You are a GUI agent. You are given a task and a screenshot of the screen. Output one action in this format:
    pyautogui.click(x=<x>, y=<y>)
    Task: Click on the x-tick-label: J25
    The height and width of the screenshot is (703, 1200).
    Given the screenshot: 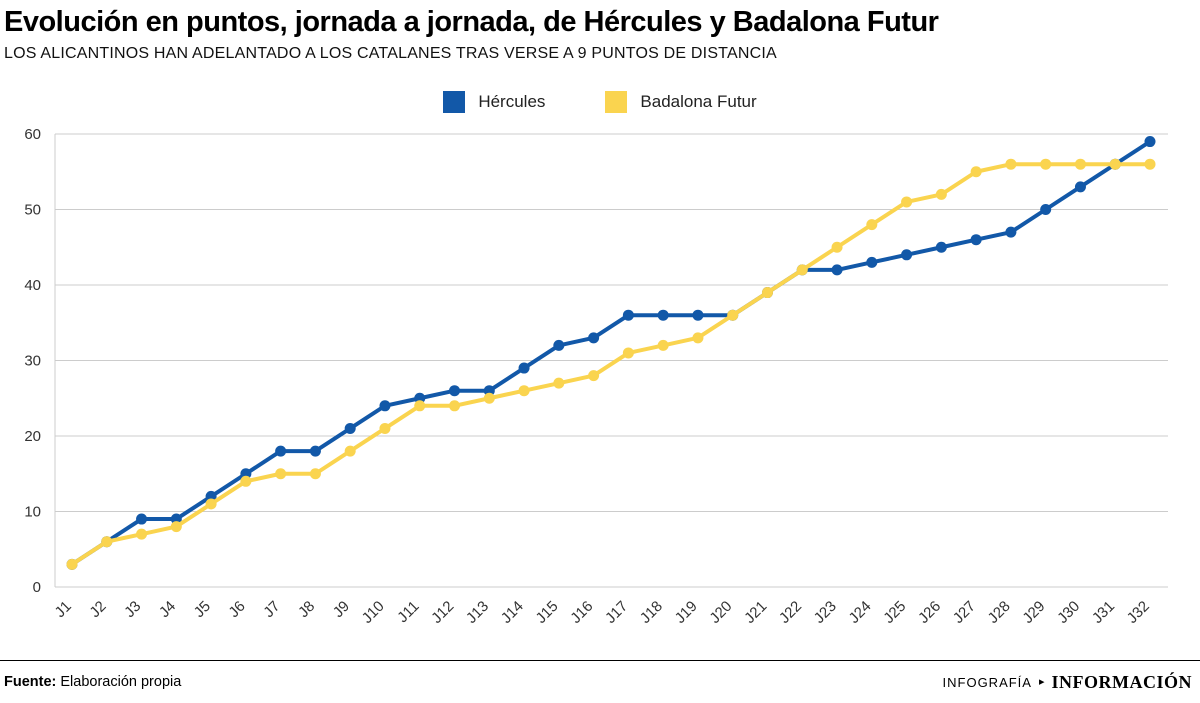 What is the action you would take?
    pyautogui.click(x=894, y=612)
    